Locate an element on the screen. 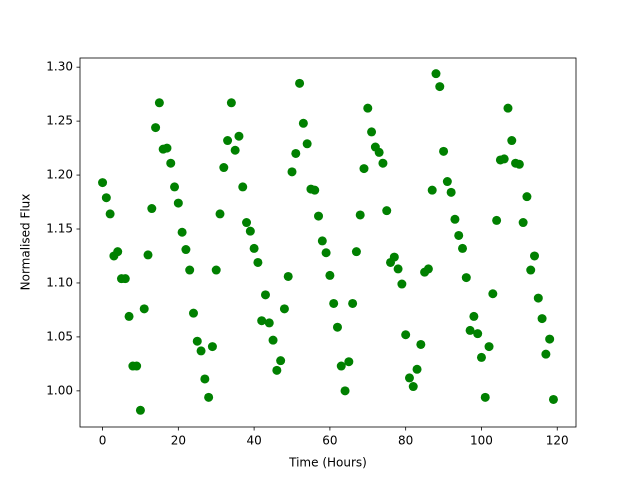 This screenshot has width=640, height=480. x-tick-label: 20 is located at coordinates (178, 441).